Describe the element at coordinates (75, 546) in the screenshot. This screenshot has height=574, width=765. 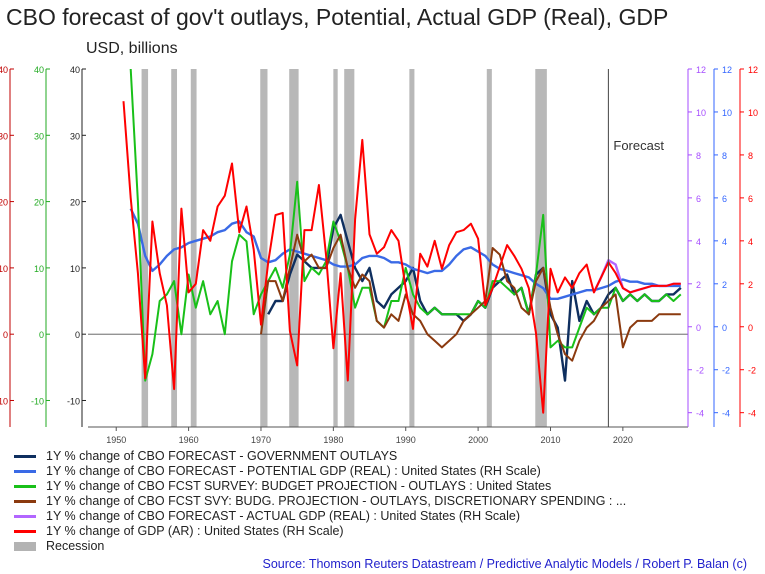
I see `legend-label: Recession` at that location.